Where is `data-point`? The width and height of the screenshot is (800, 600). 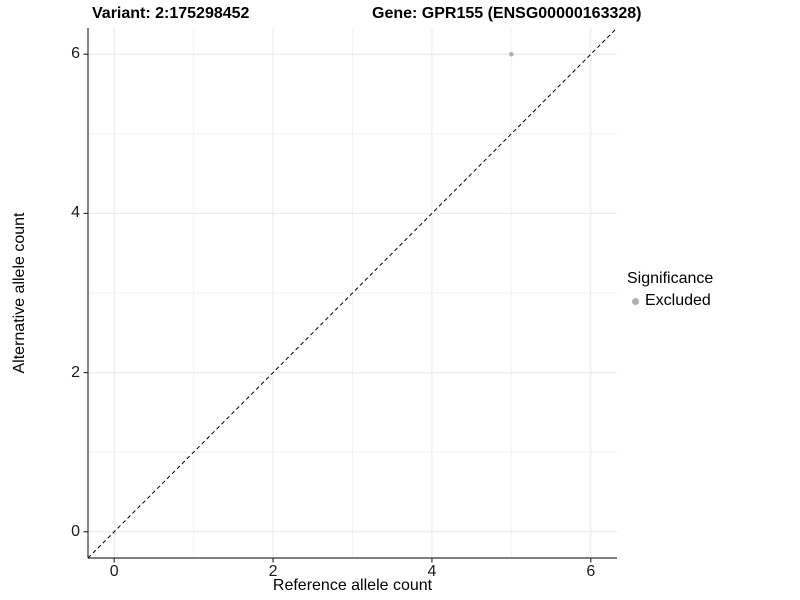 data-point is located at coordinates (511, 54).